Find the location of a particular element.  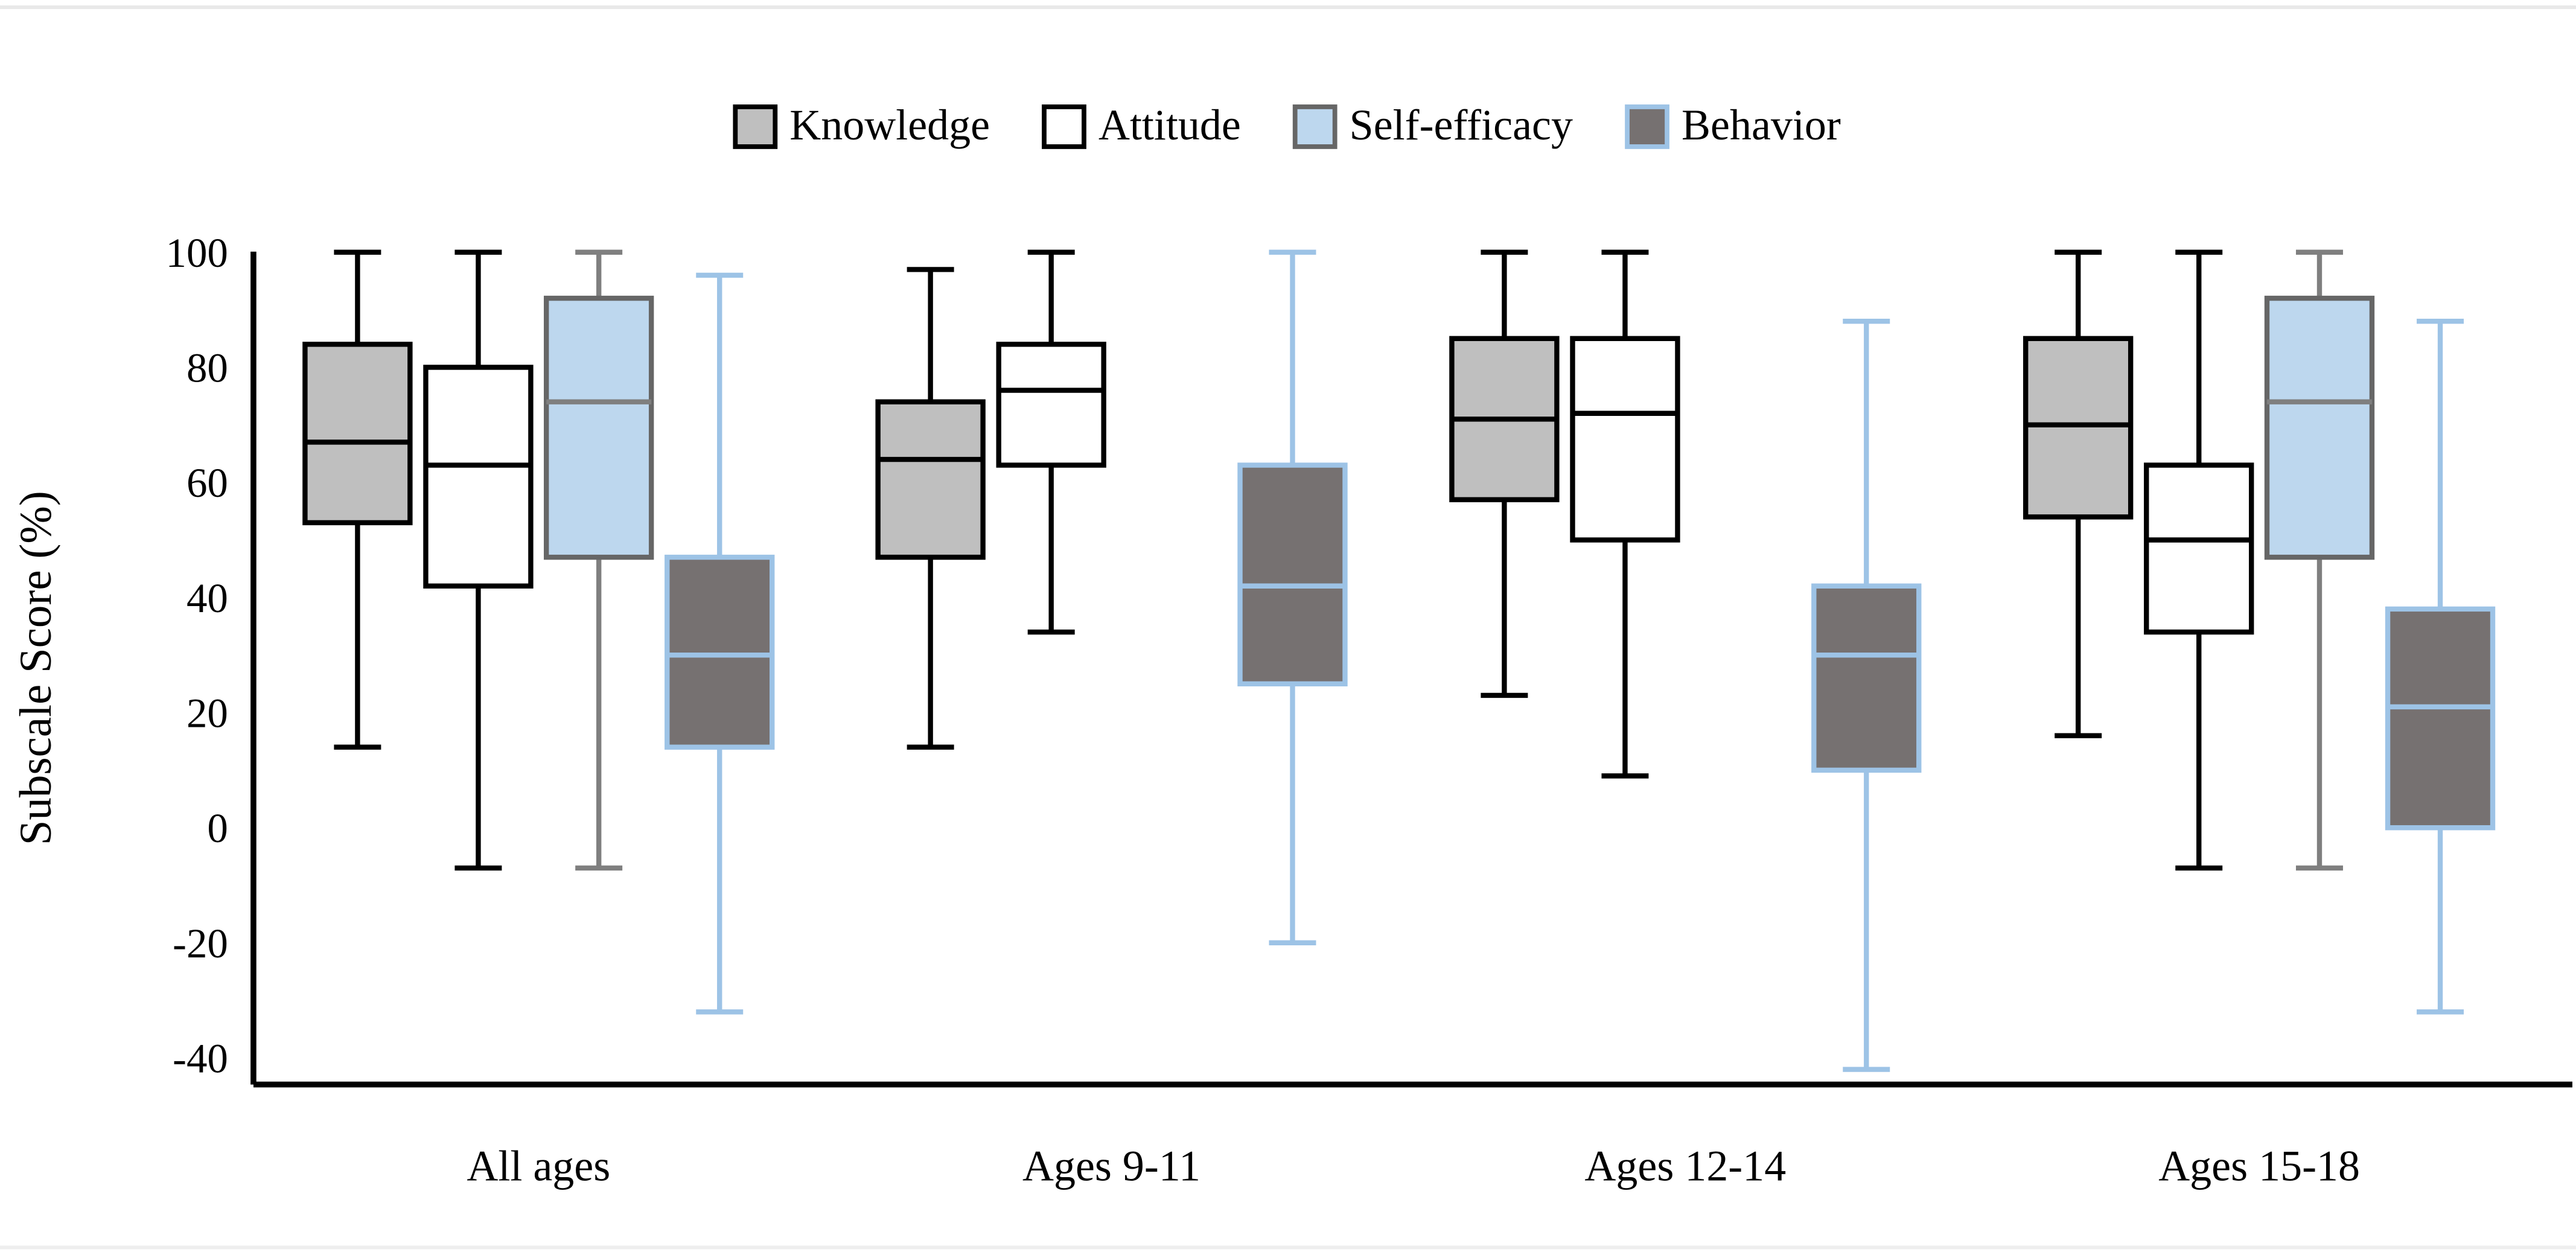

y-tick-label--40: -40 is located at coordinates (200, 1059).